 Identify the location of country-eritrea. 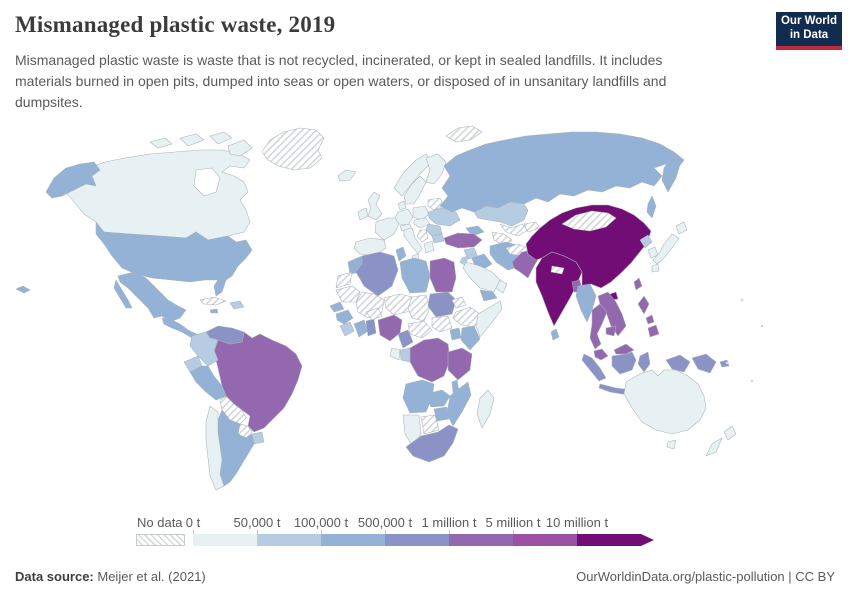
(459, 302).